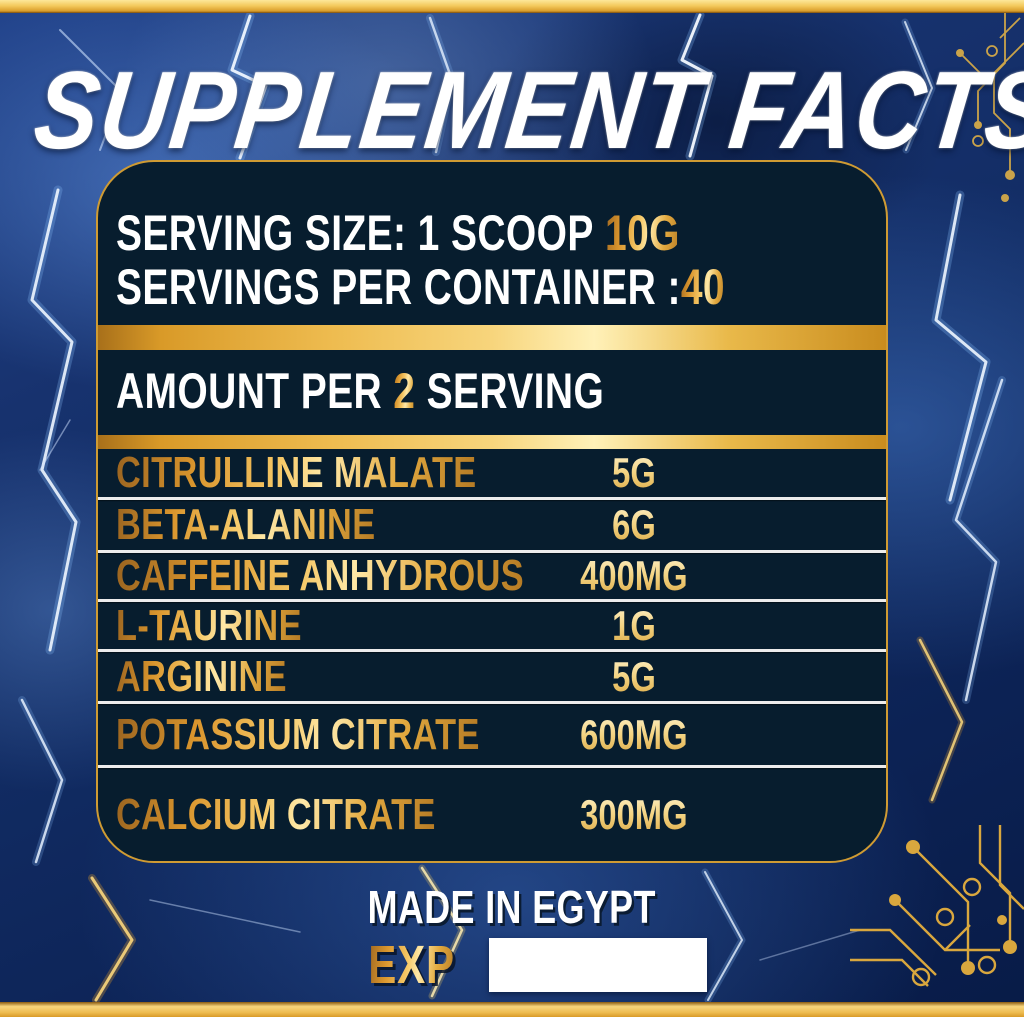  I want to click on exp-label: EXP, so click(411, 965).